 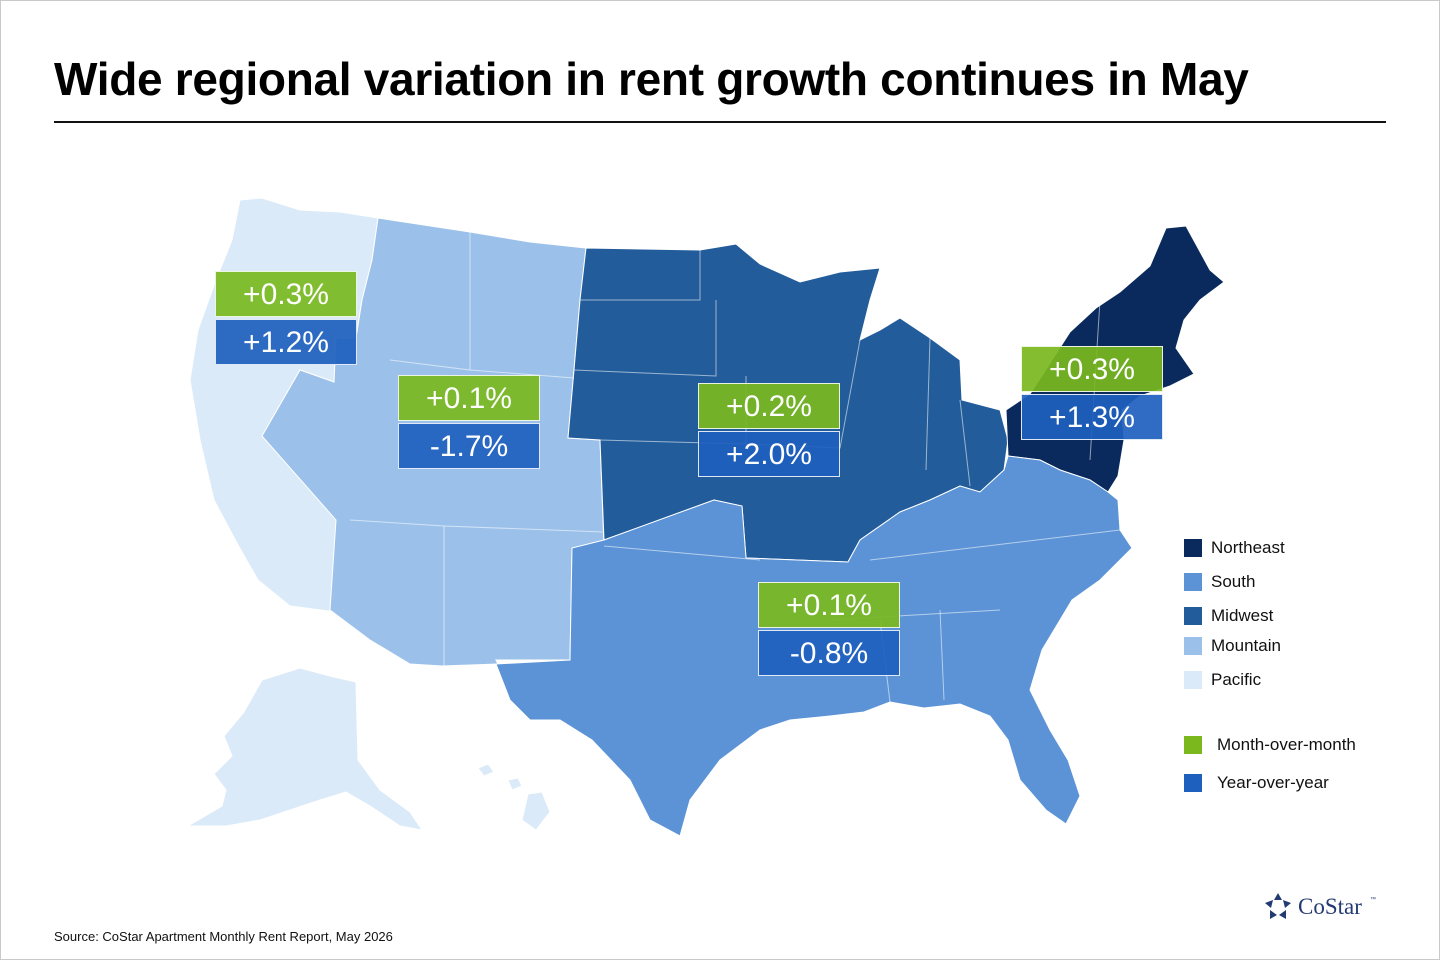 What do you see at coordinates (469, 422) in the screenshot?
I see `callout-mountain: +0.1% -1.7%` at bounding box center [469, 422].